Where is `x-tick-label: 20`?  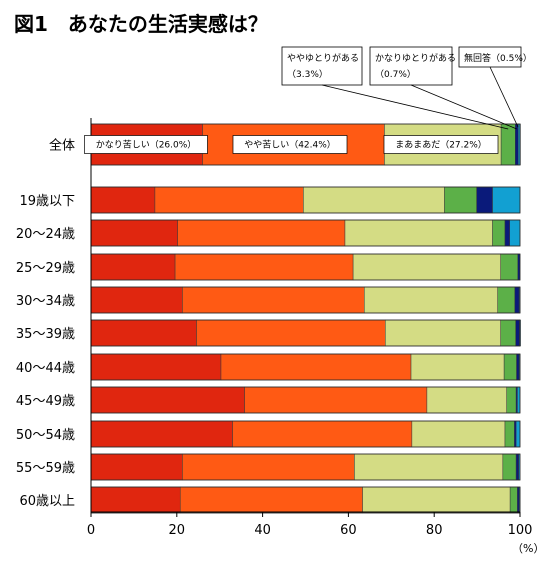 x-tick-label: 20 is located at coordinates (177, 530).